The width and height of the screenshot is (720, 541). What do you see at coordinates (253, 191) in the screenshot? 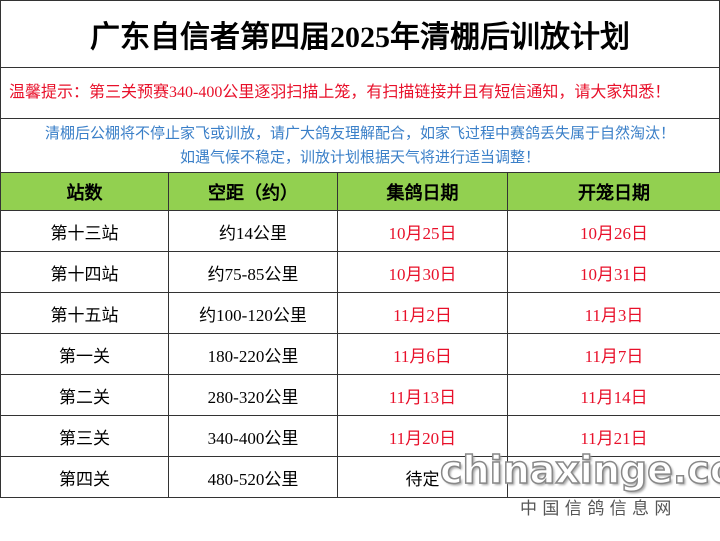
I see `table-cell: 空距（约）` at bounding box center [253, 191].